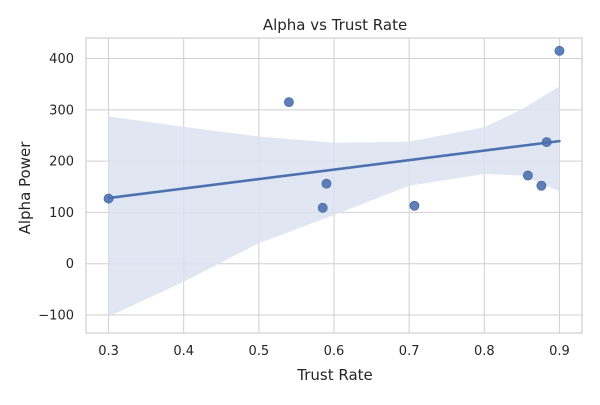  I want to click on x-tick-label: 0.6, so click(334, 351).